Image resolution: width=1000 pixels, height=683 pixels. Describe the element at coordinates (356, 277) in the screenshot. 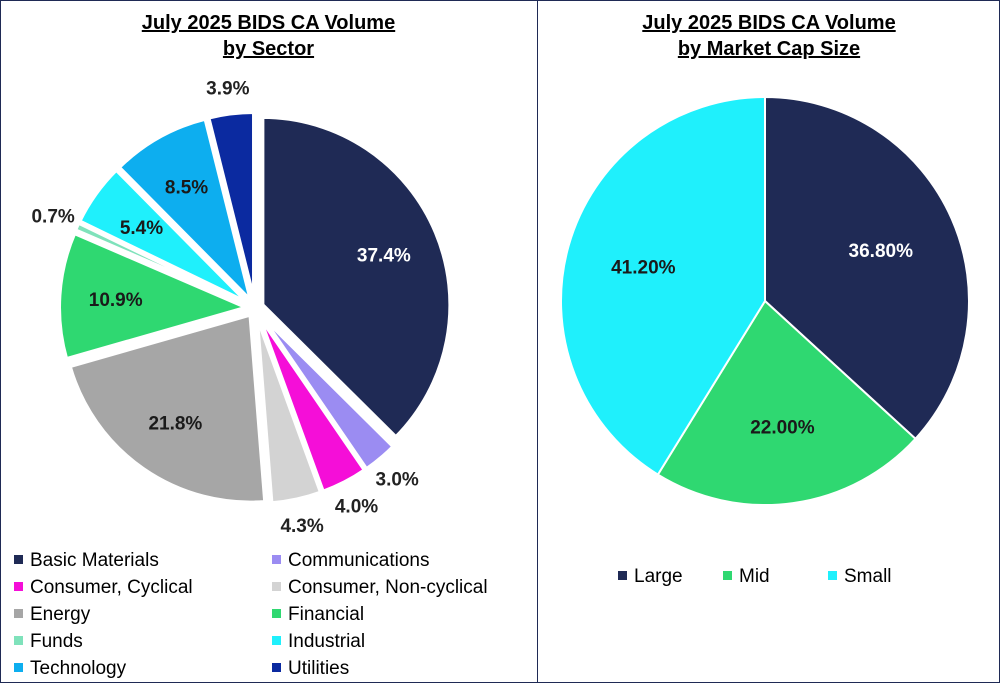

I see `slice-basic-materials` at that location.